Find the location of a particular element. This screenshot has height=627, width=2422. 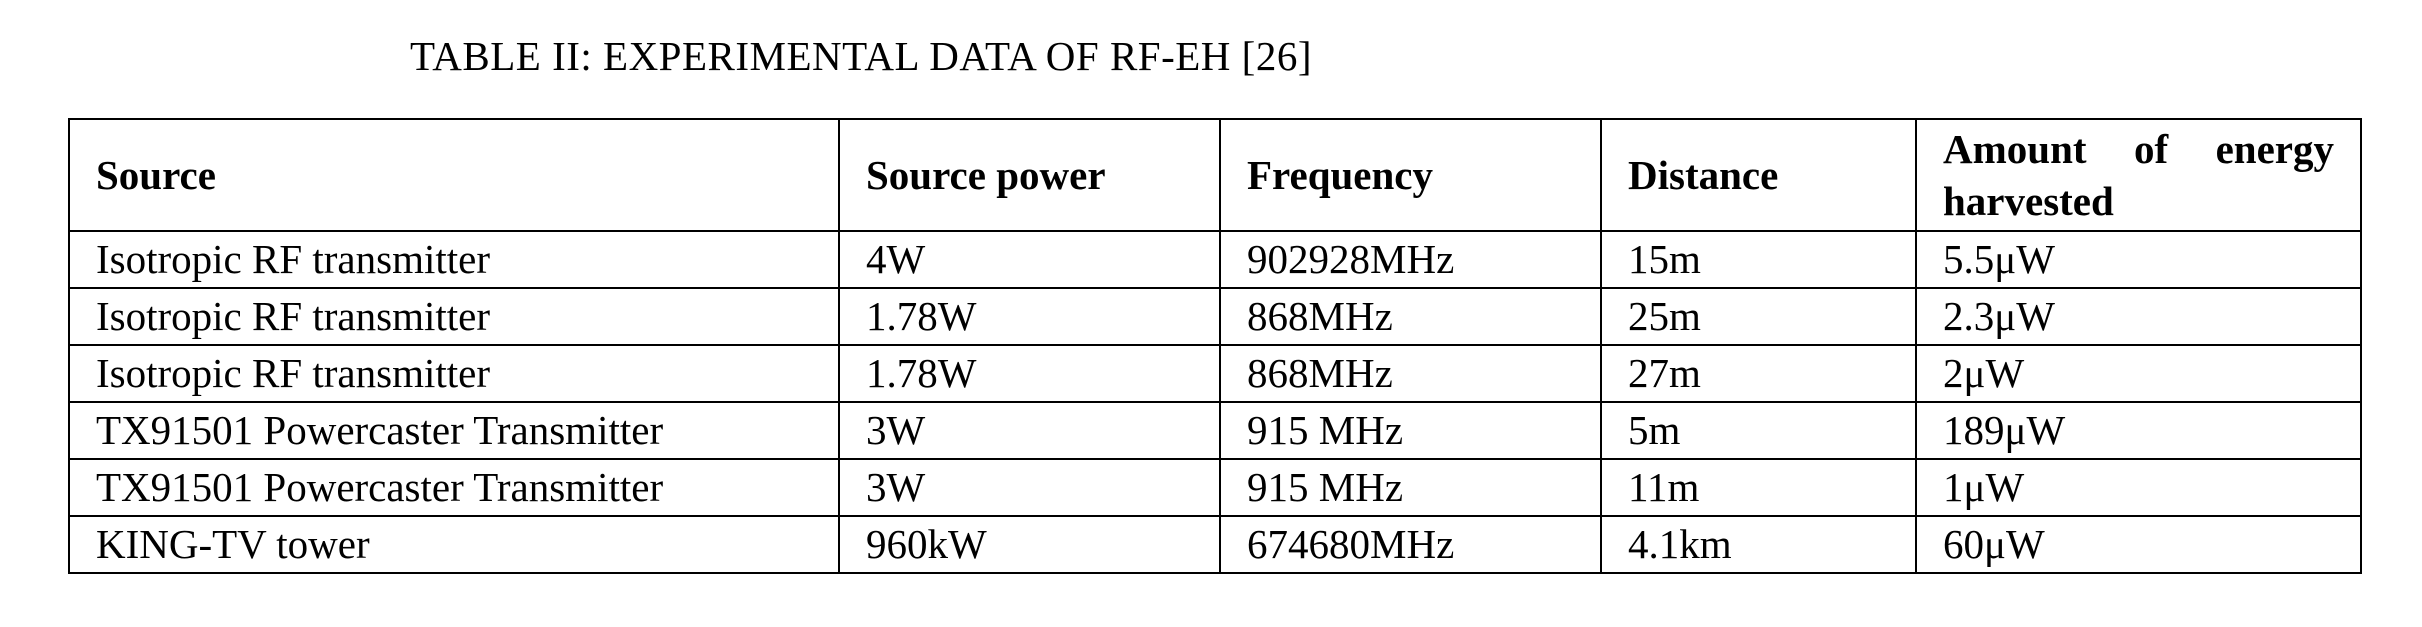

cell-source-power: 960kW is located at coordinates (1029, 544).